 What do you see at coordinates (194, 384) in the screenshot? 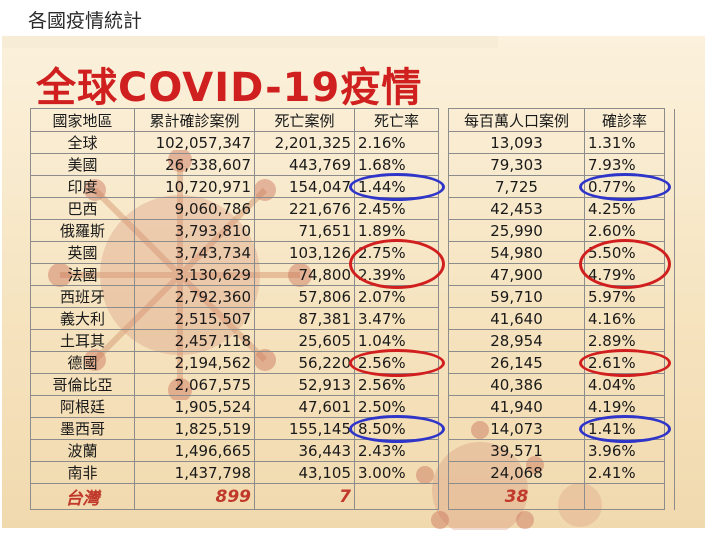
I see `table-cell: 2,067,575` at bounding box center [194, 384].